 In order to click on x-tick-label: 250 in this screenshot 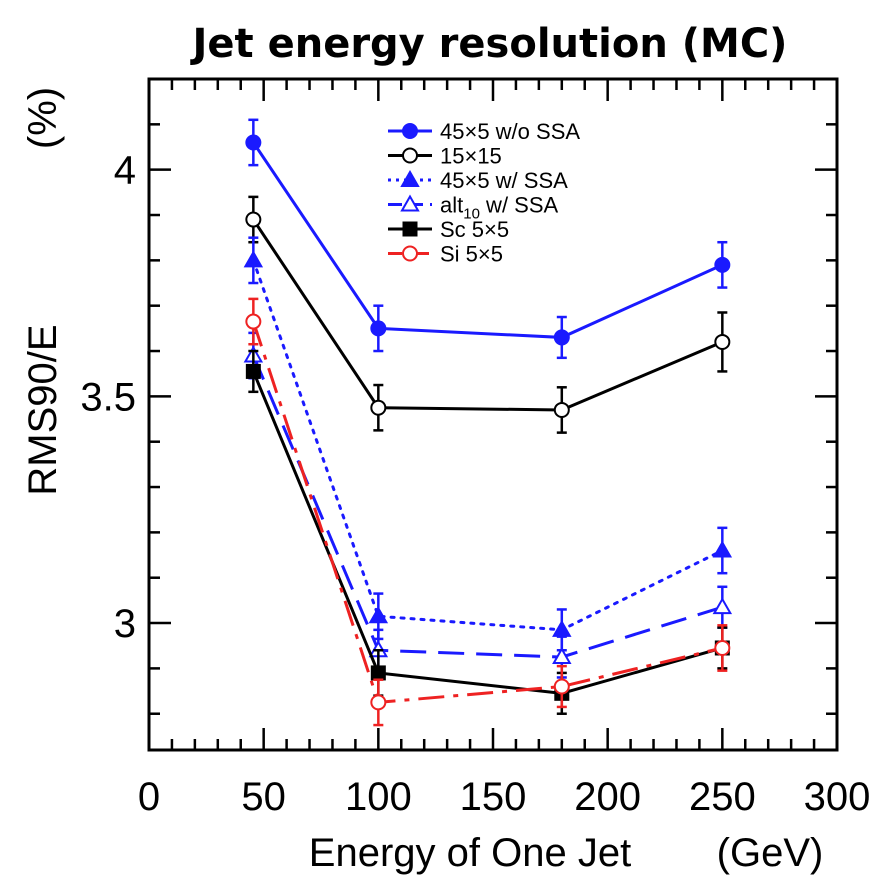, I will do `click(722, 797)`.